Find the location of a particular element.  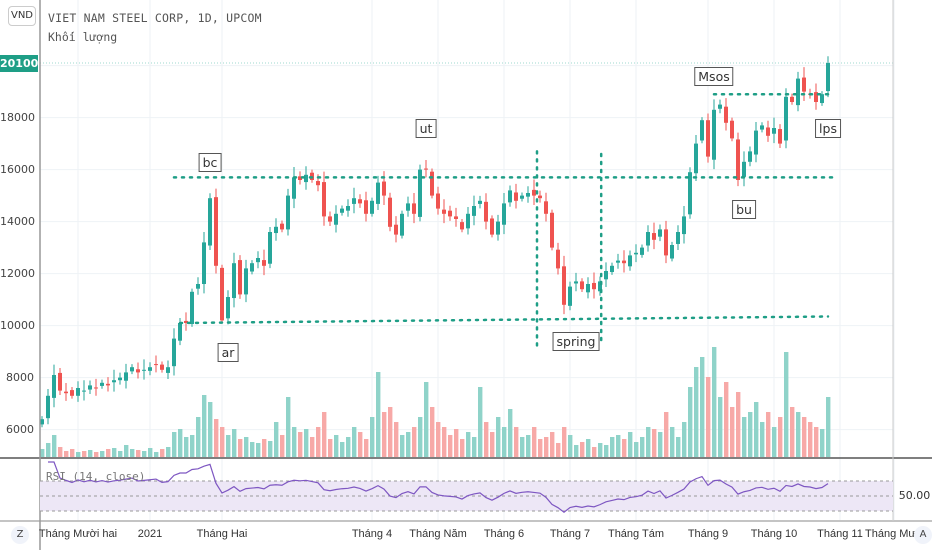

time-tick-label: Tháng Năm is located at coordinates (438, 534).